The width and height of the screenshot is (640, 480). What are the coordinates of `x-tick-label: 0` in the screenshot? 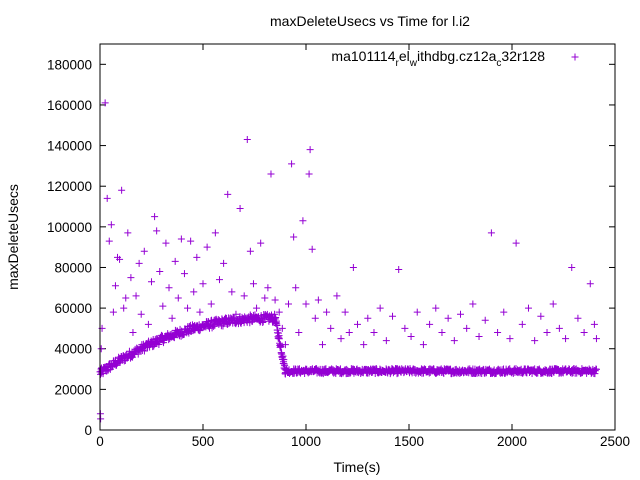 It's located at (100, 441).